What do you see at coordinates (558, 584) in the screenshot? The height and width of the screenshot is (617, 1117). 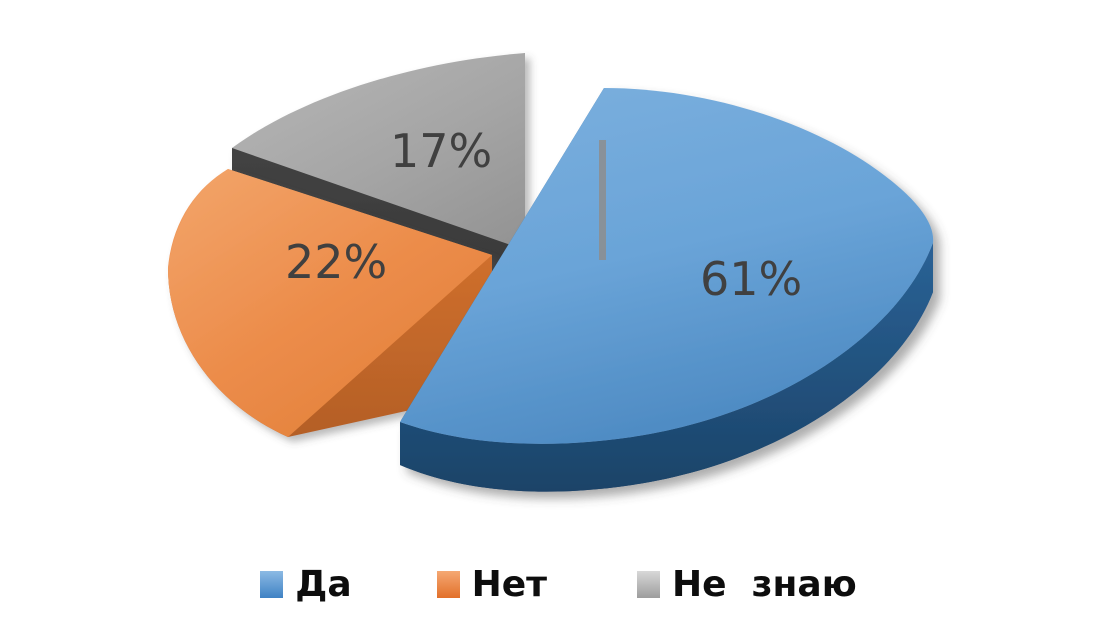 I see `chart-legend: Да Нет Не знаю` at bounding box center [558, 584].